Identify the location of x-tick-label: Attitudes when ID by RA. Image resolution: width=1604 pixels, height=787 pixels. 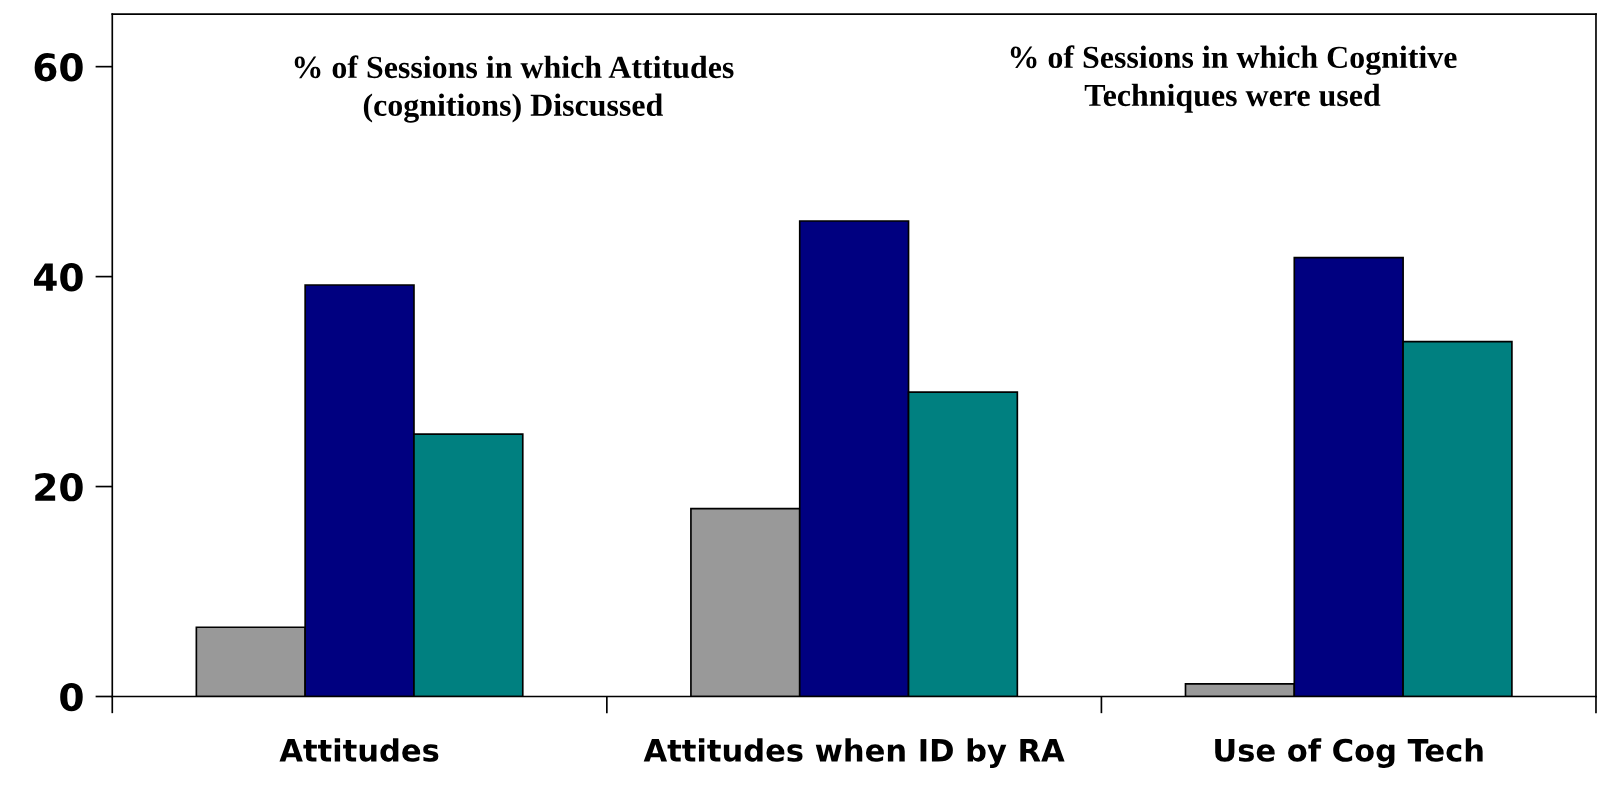
(854, 753).